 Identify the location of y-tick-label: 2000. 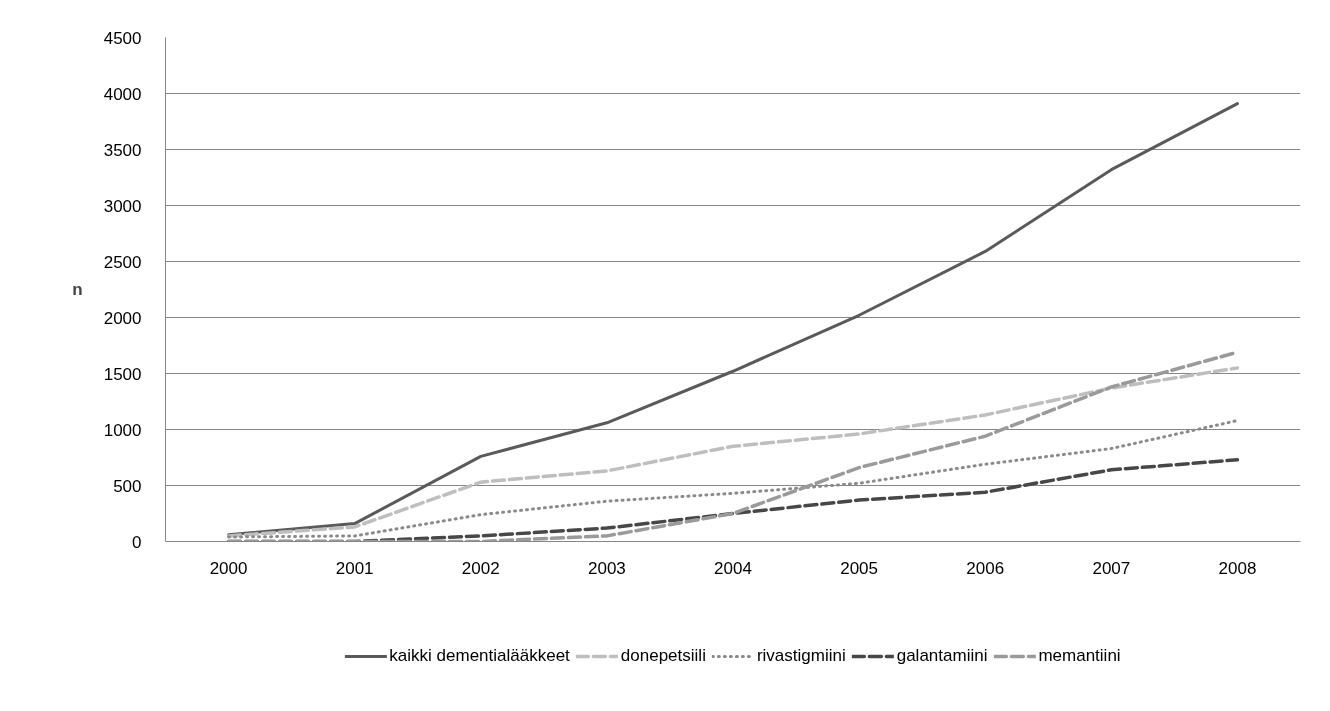
(122, 318).